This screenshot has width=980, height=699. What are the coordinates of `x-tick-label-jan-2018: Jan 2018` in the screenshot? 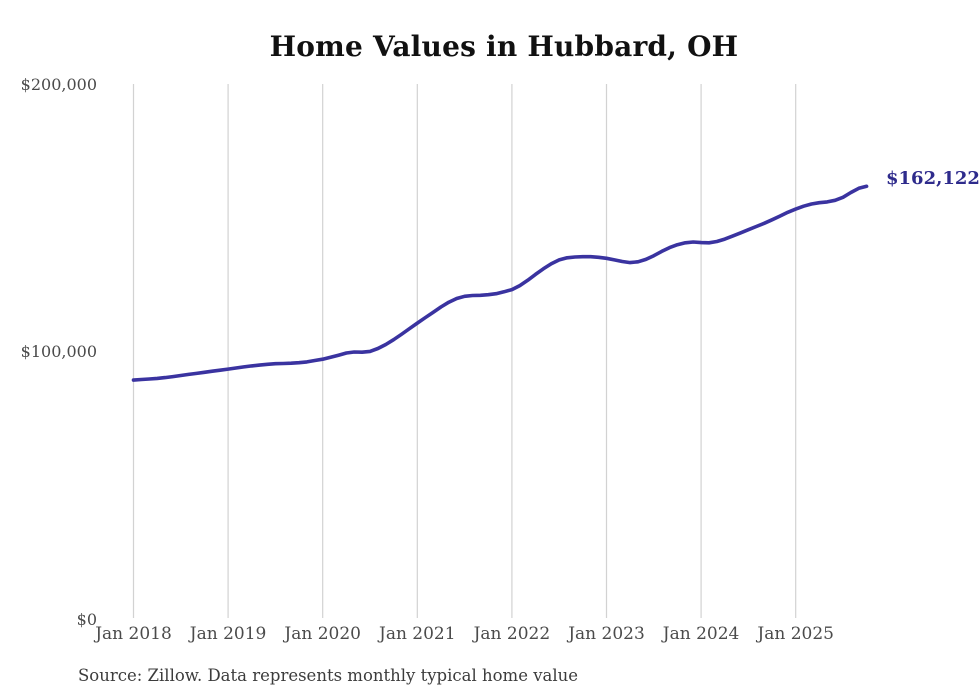 It's located at (133, 634).